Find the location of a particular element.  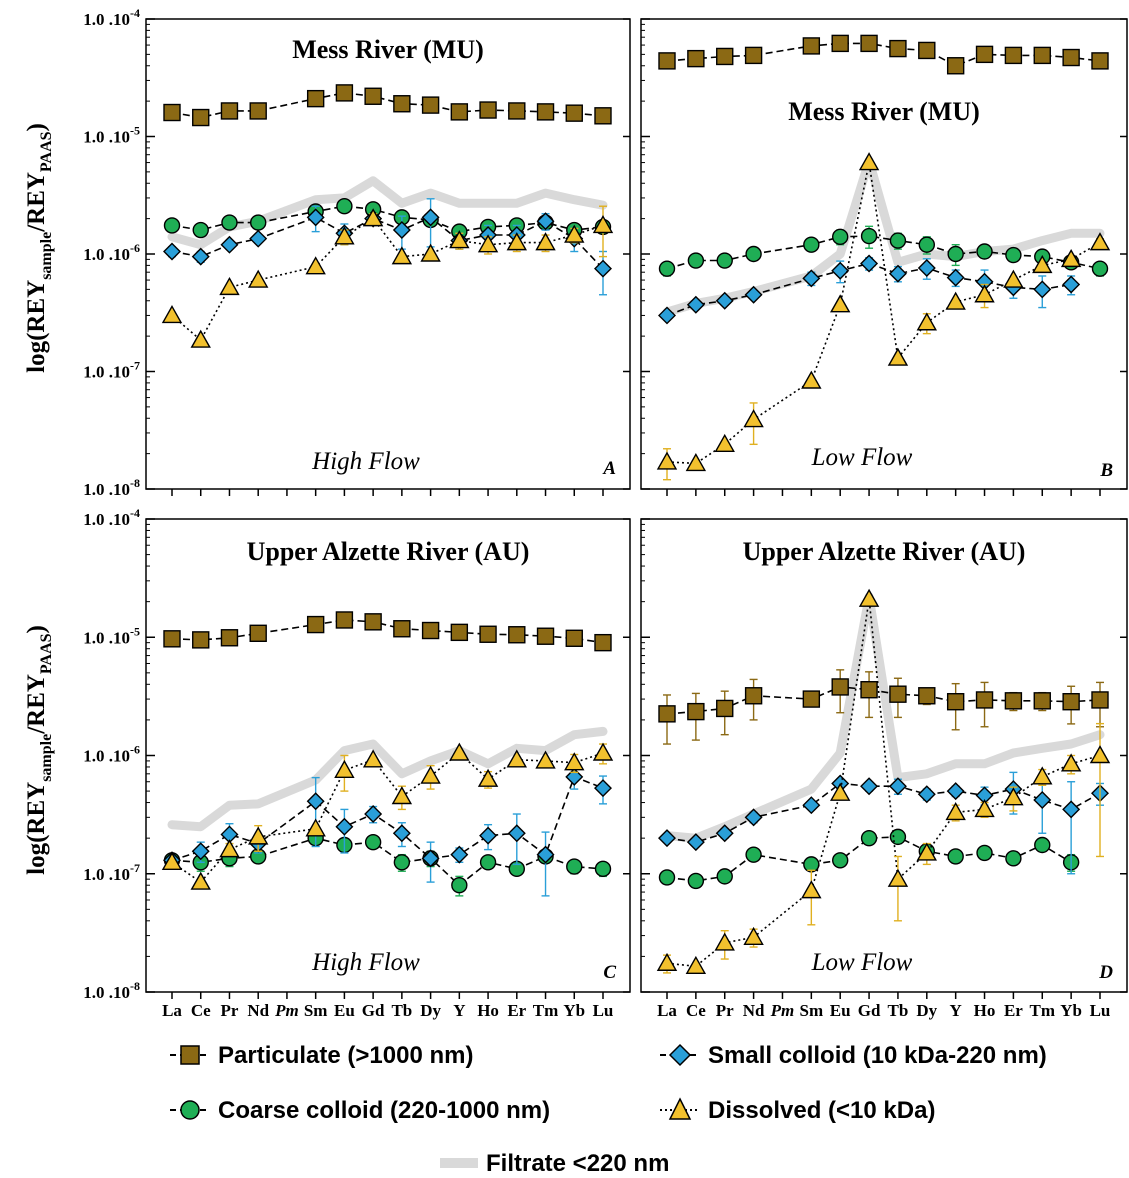

x-tick-label: Dy is located at coordinates (926, 1010).